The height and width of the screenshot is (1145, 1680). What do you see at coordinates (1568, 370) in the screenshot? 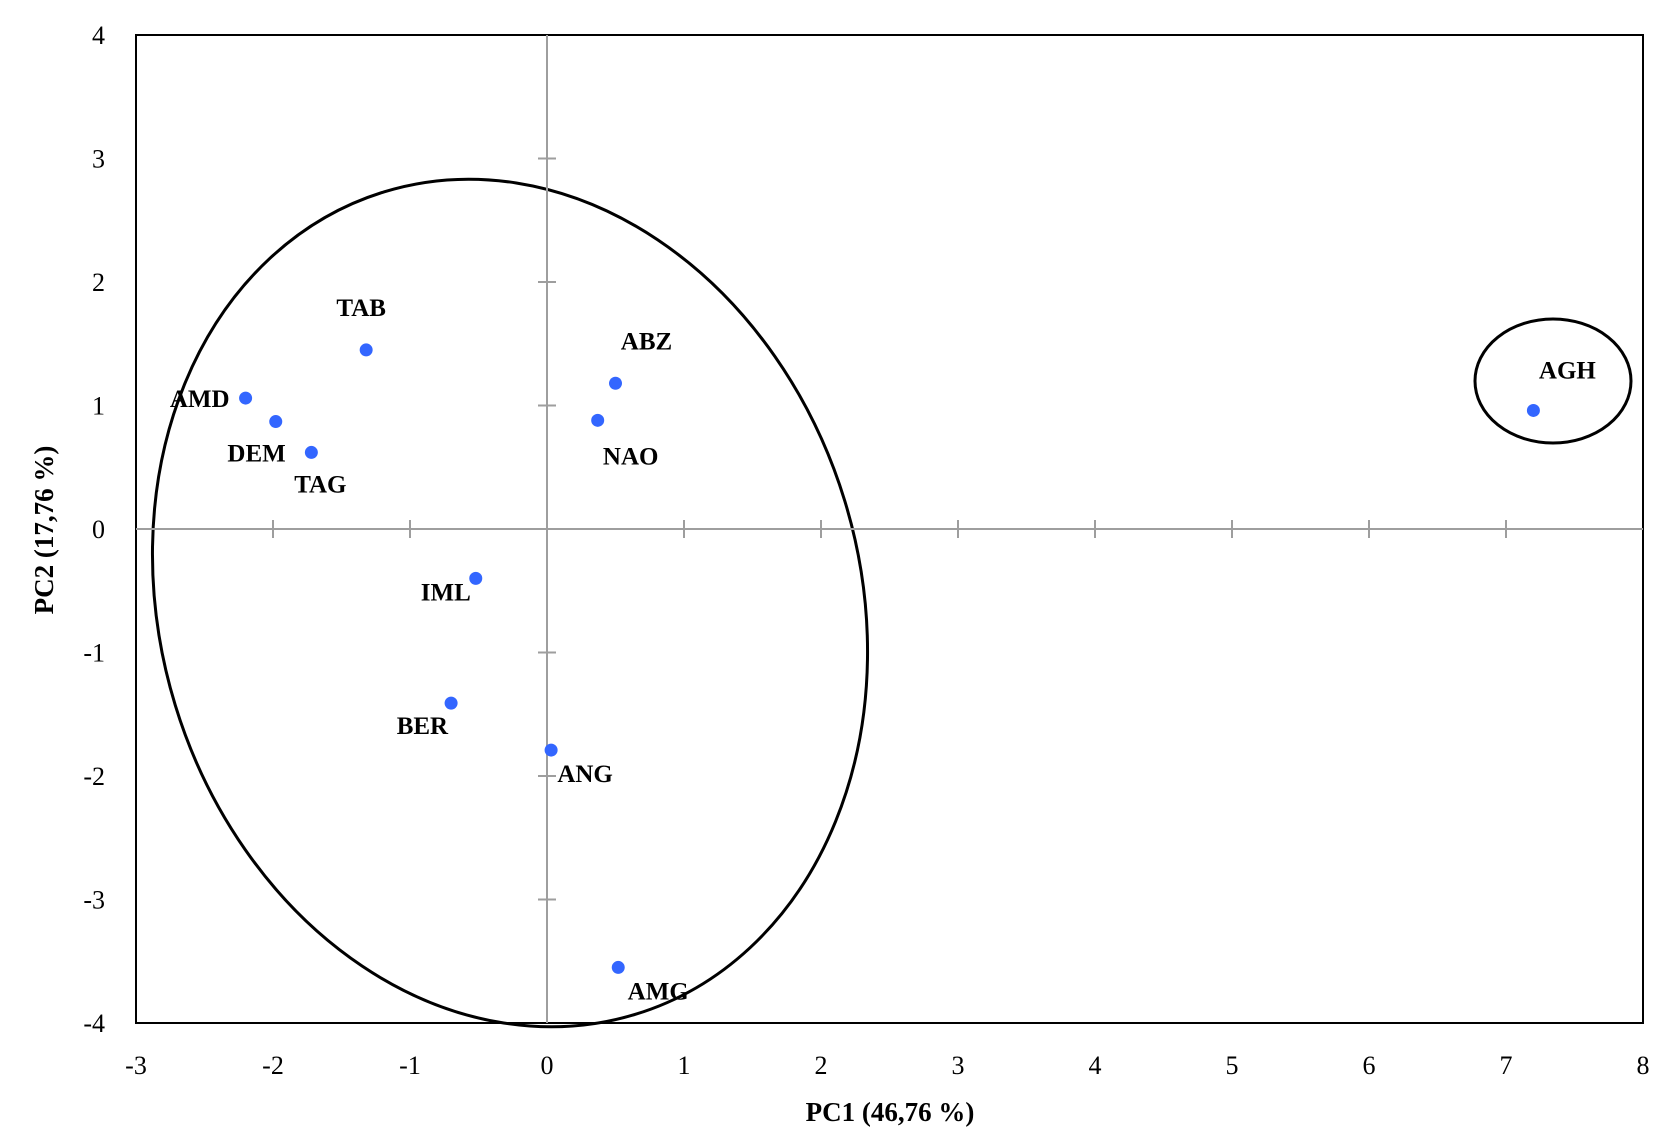
I see `point-label-agh: AGH` at bounding box center [1568, 370].